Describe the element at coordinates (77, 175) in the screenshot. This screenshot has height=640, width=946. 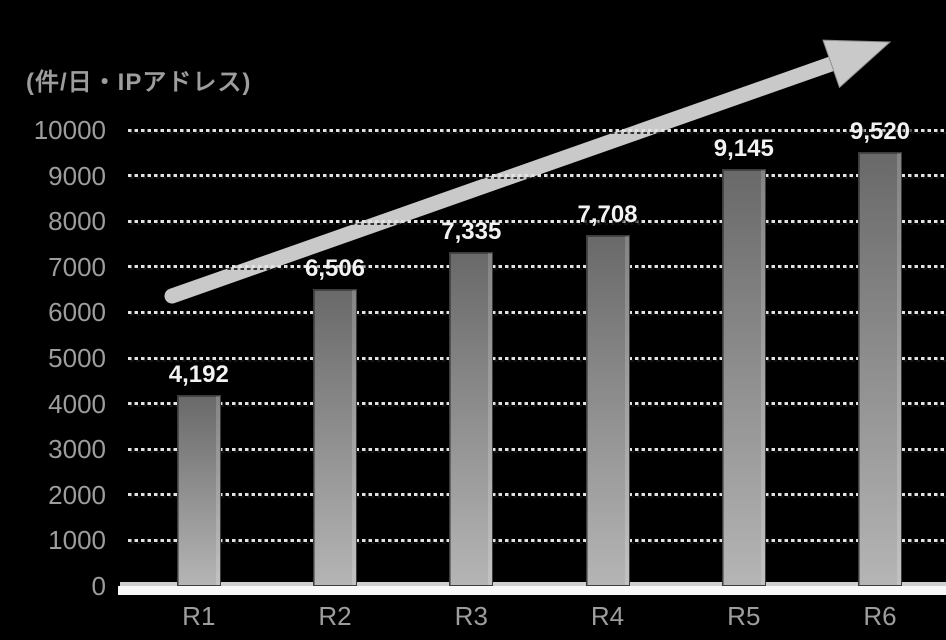
I see `y-tick-label: 9000` at that location.